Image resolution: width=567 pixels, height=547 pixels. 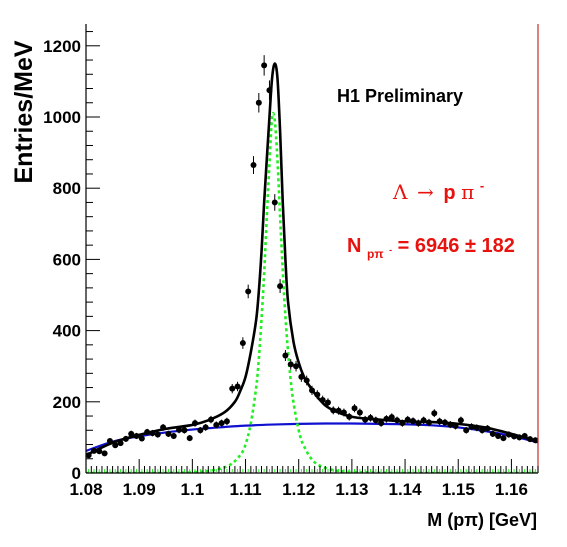 I want to click on y-tick-label: 800, so click(x=67, y=188).